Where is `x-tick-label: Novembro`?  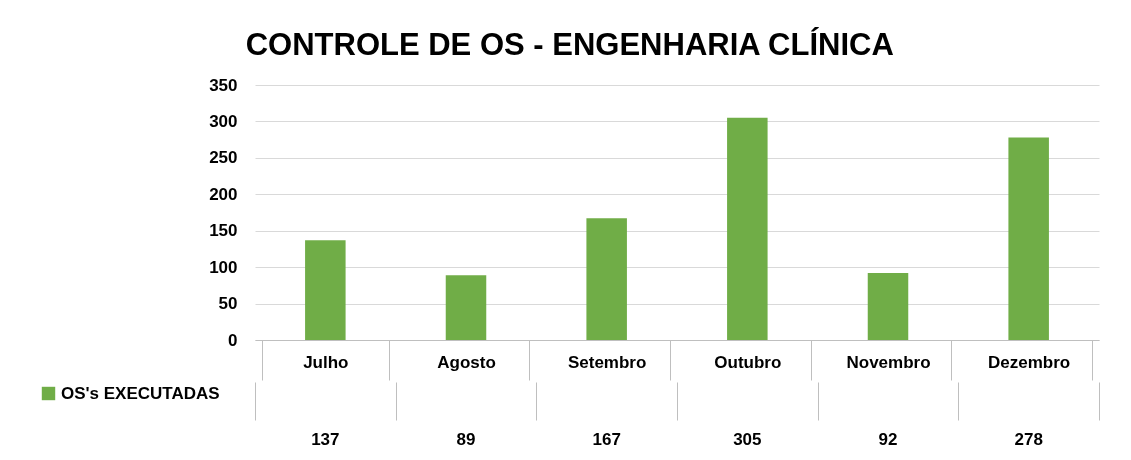 x-tick-label: Novembro is located at coordinates (888, 362).